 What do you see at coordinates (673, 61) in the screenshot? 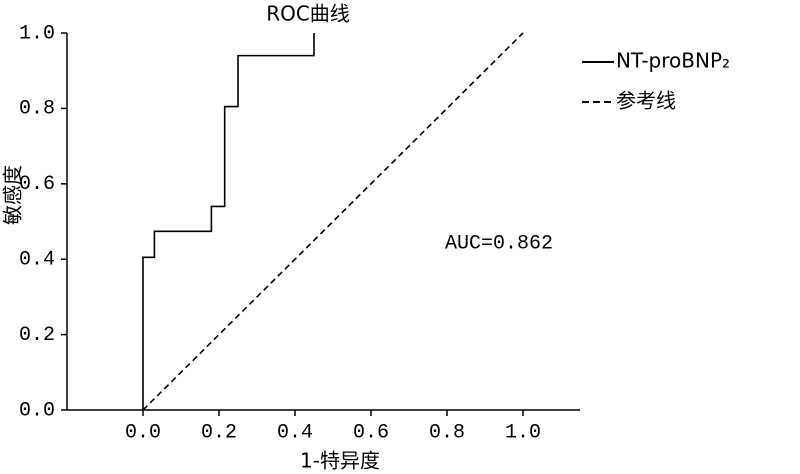
I see `legend-label: NT-proBNP₂` at bounding box center [673, 61].